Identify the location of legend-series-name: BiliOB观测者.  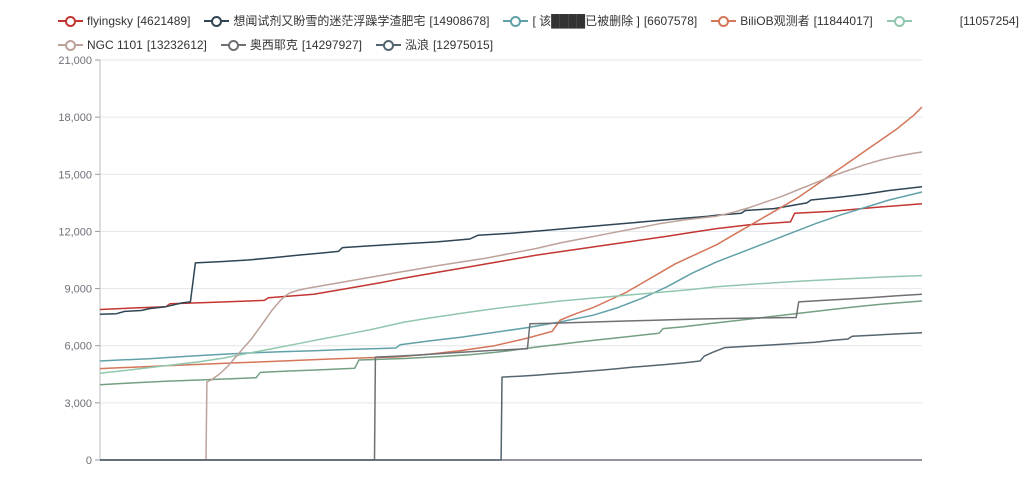
(775, 21).